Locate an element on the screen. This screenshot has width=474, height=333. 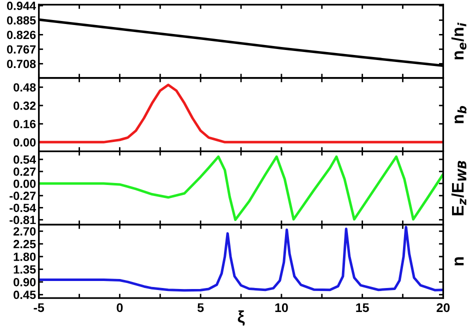
x-tick-label: 15 is located at coordinates (362, 307).